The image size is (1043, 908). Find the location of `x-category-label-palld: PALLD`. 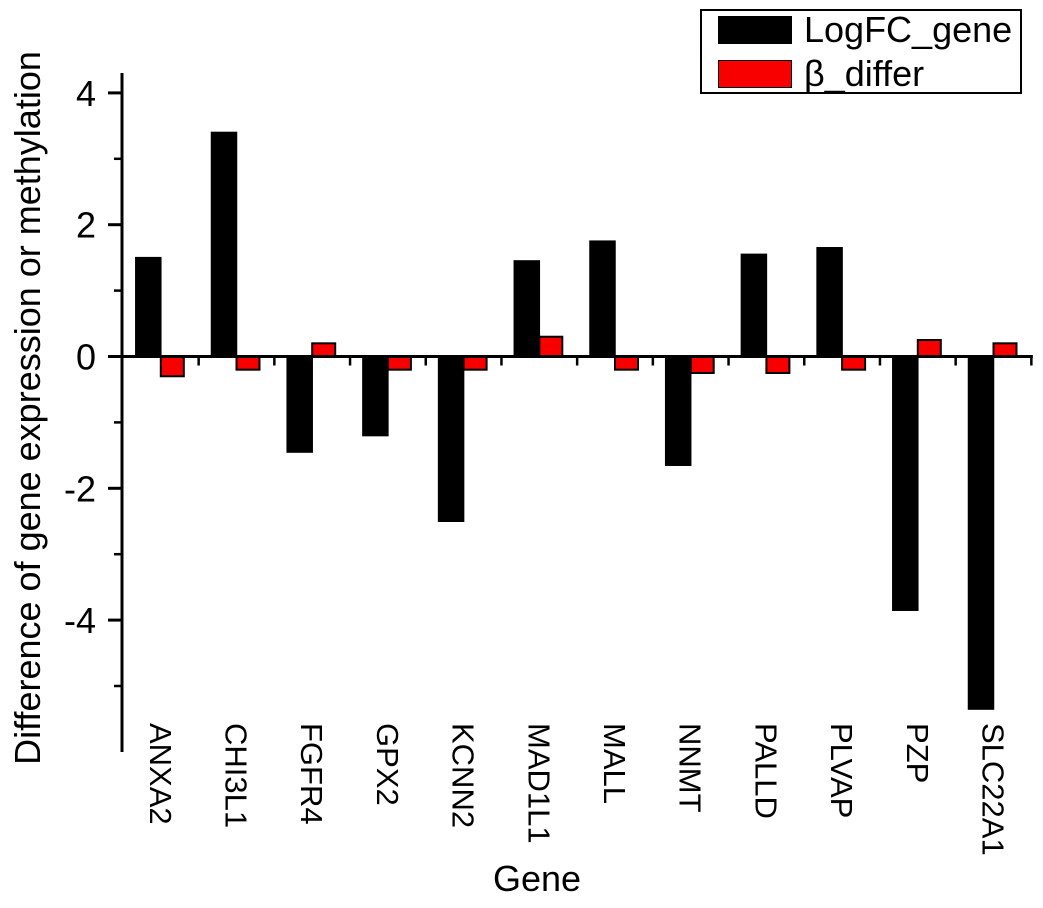

x-category-label-palld: PALLD is located at coordinates (765, 771).